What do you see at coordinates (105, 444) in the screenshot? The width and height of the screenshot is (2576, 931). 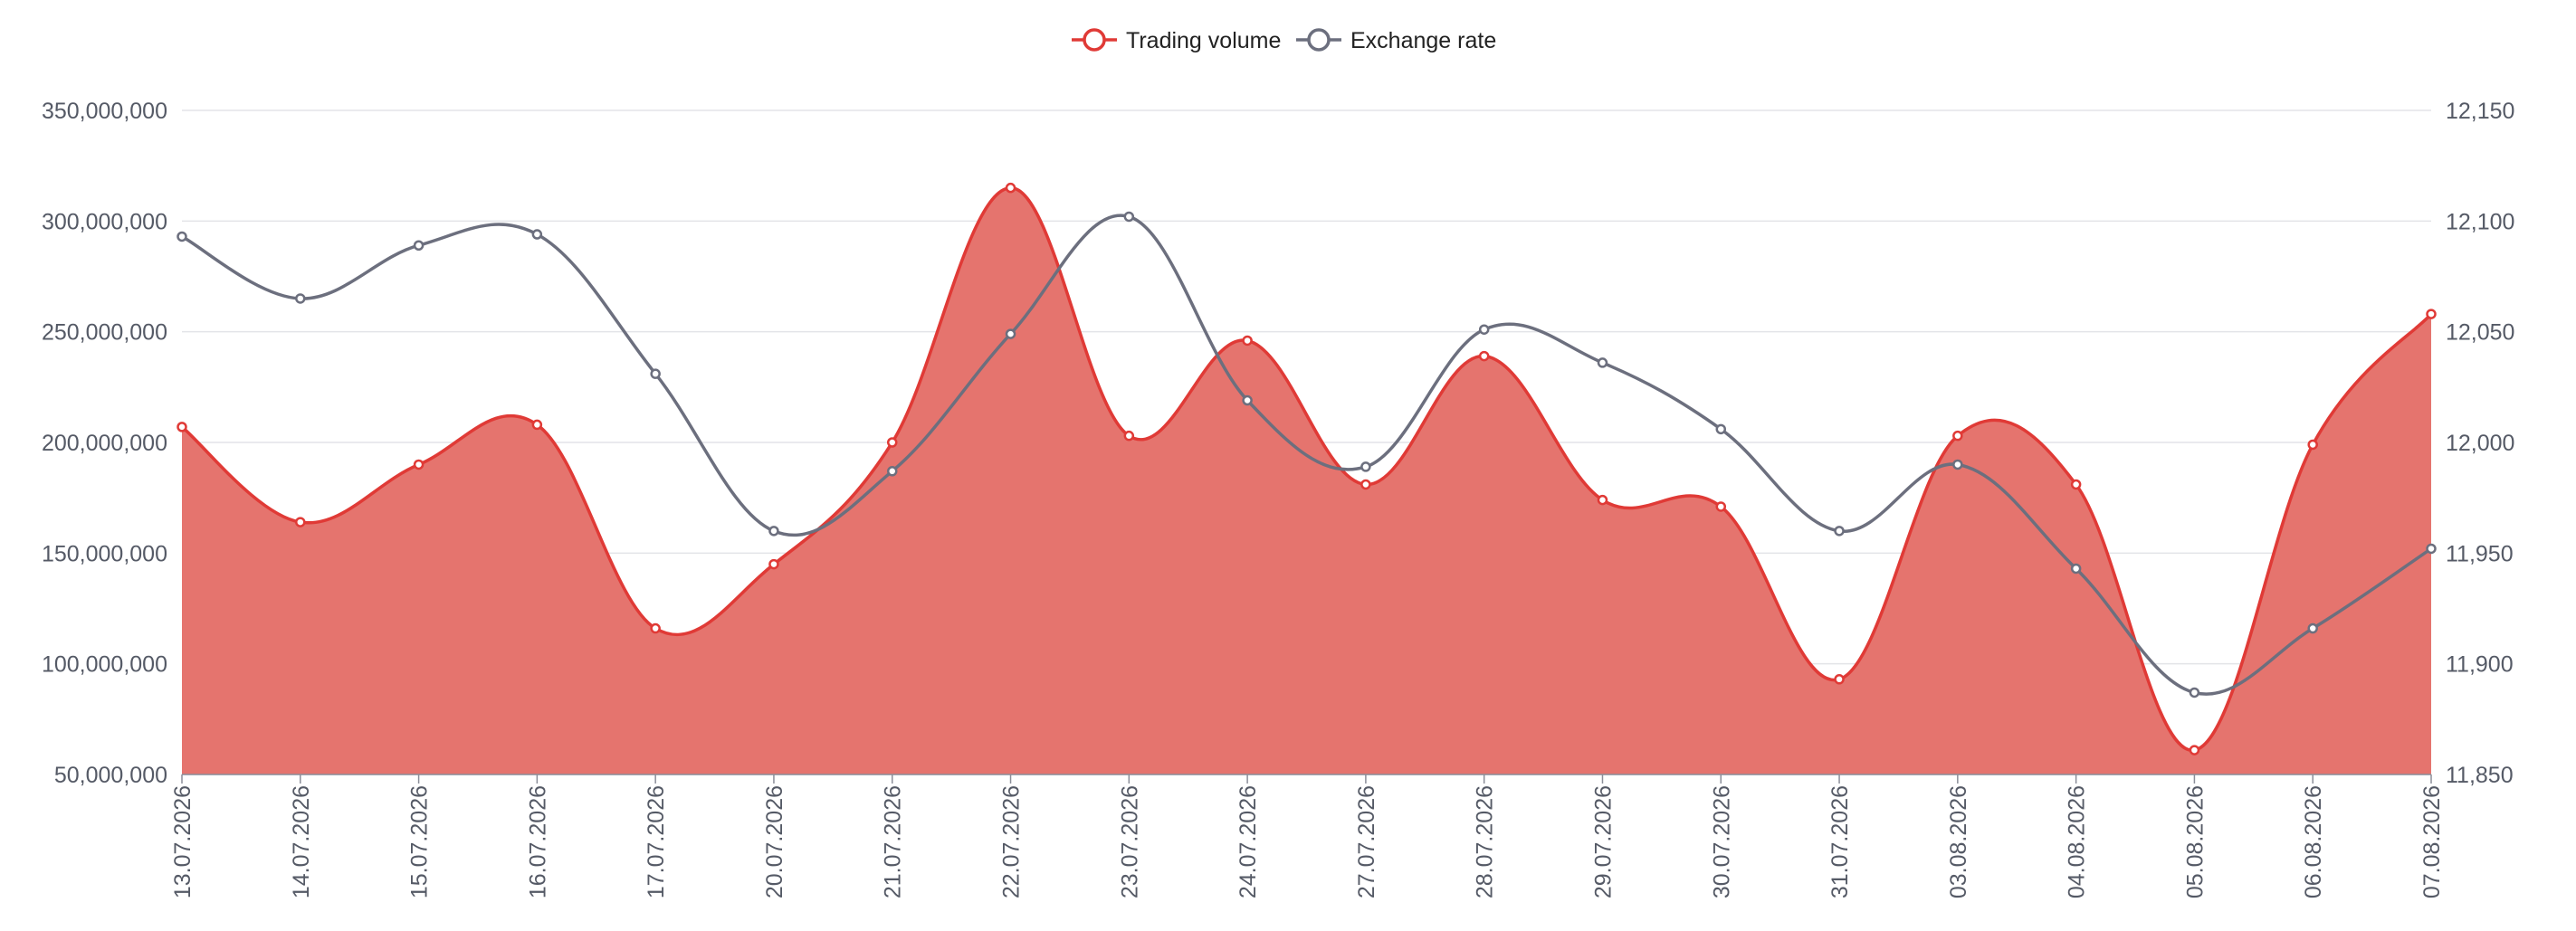 I see `y-left-tick-label: 200,000,000` at bounding box center [105, 444].